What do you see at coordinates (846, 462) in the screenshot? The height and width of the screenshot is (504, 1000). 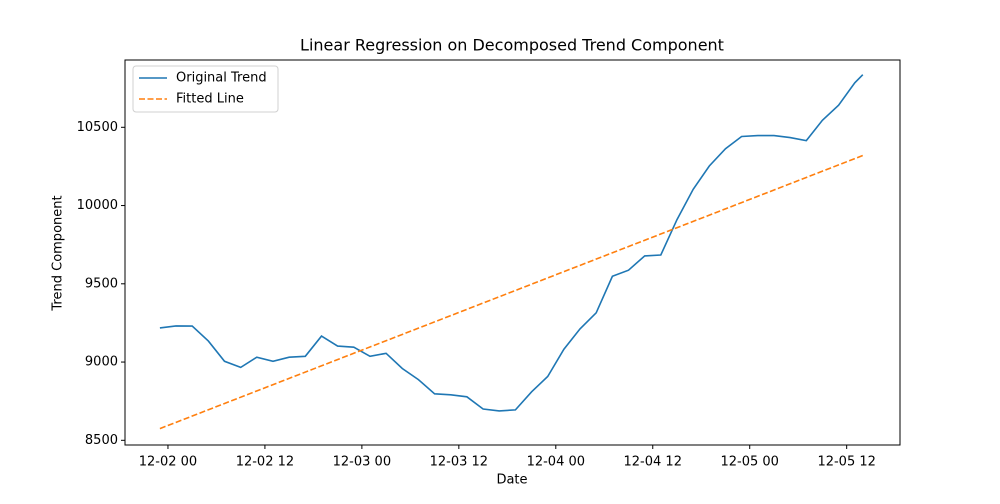 I see `x-tick-label: 12-05 12` at bounding box center [846, 462].